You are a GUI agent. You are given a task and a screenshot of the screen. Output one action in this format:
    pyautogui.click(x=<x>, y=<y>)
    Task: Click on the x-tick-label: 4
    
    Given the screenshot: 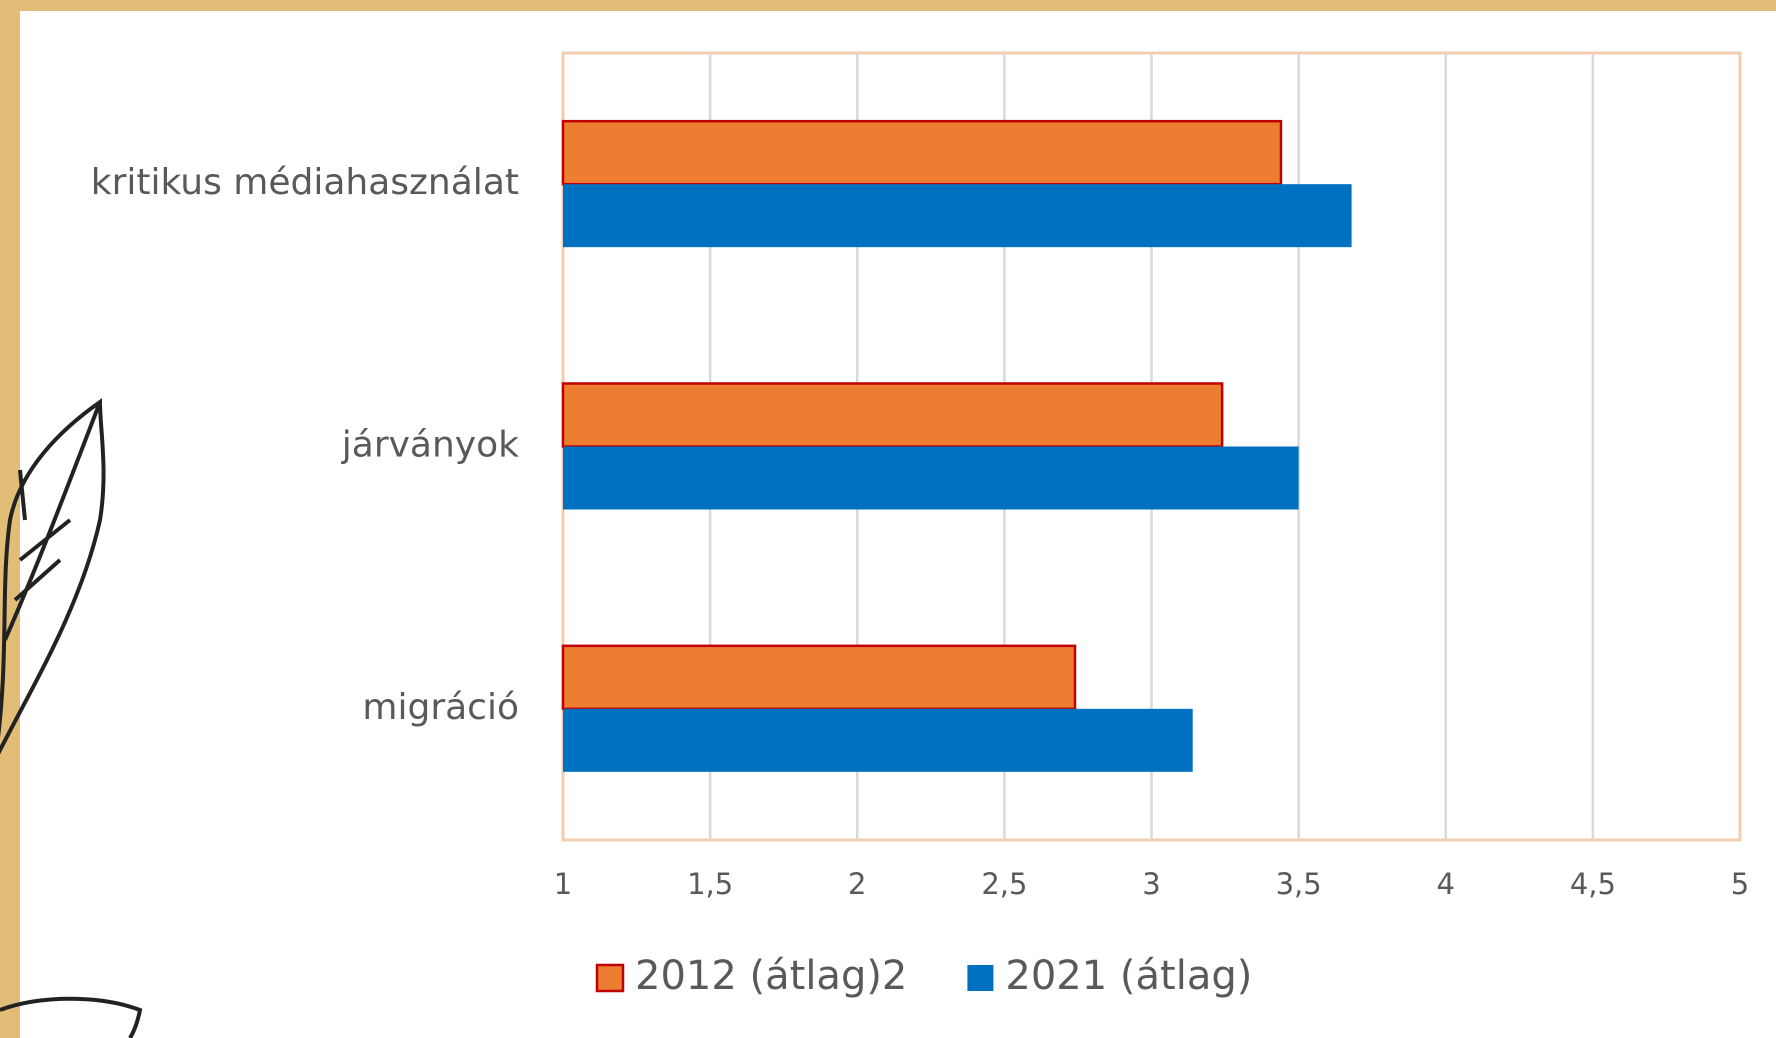 What is the action you would take?
    pyautogui.click(x=1446, y=884)
    